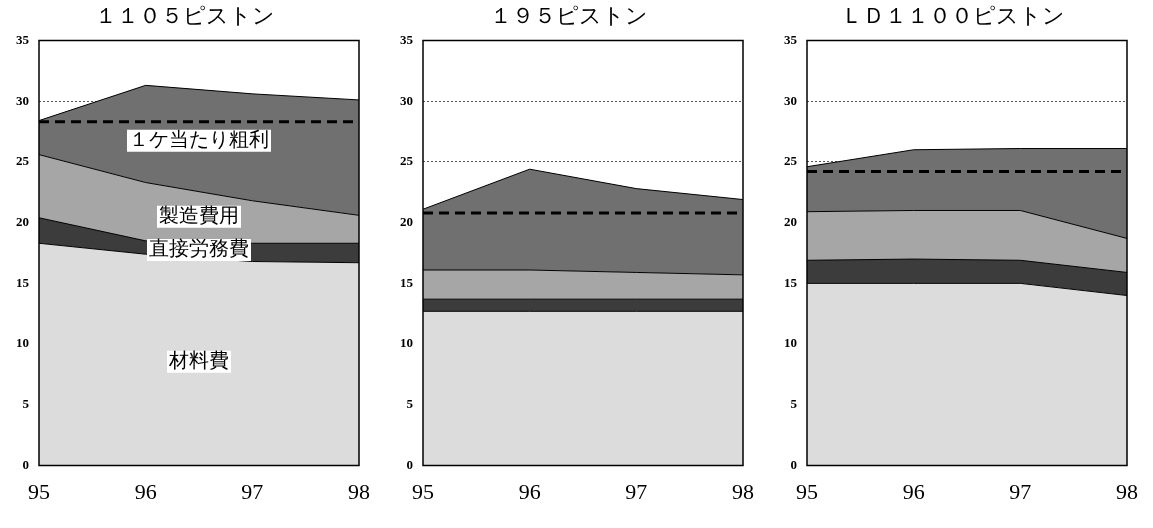 Image resolution: width=1153 pixels, height=528 pixels. I want to click on chart-title: １９５ピストン, so click(569, 15).